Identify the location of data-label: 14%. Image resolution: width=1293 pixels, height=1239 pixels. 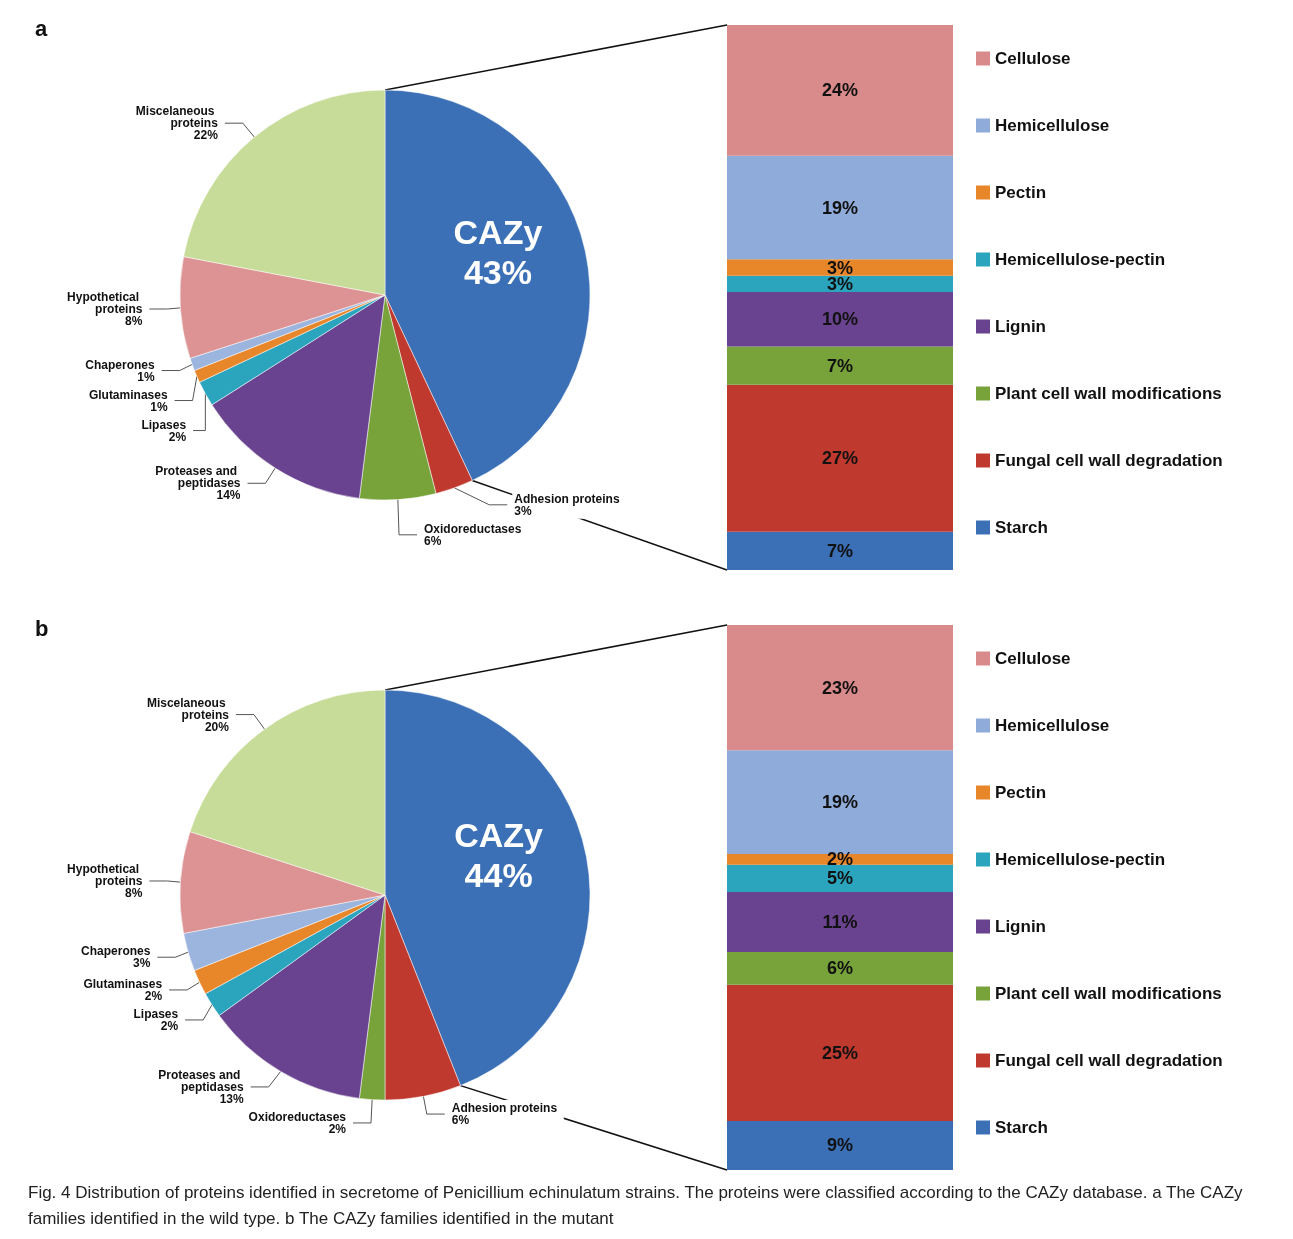
(228, 495).